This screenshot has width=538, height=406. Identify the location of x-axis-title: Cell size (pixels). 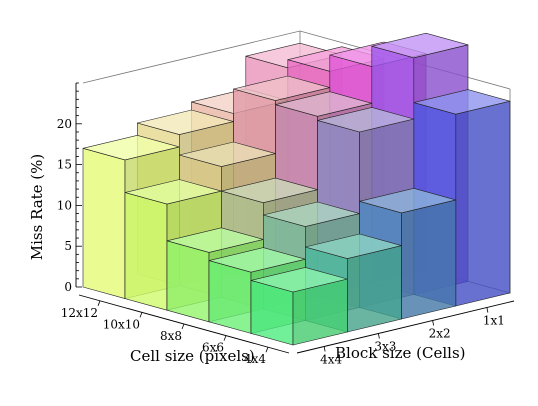
(192, 356).